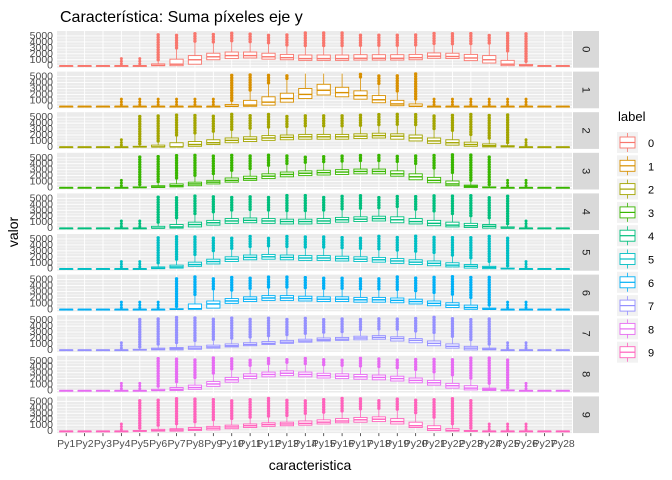 This screenshot has height=480, width=672. I want to click on box-6-Py16, so click(342, 289).